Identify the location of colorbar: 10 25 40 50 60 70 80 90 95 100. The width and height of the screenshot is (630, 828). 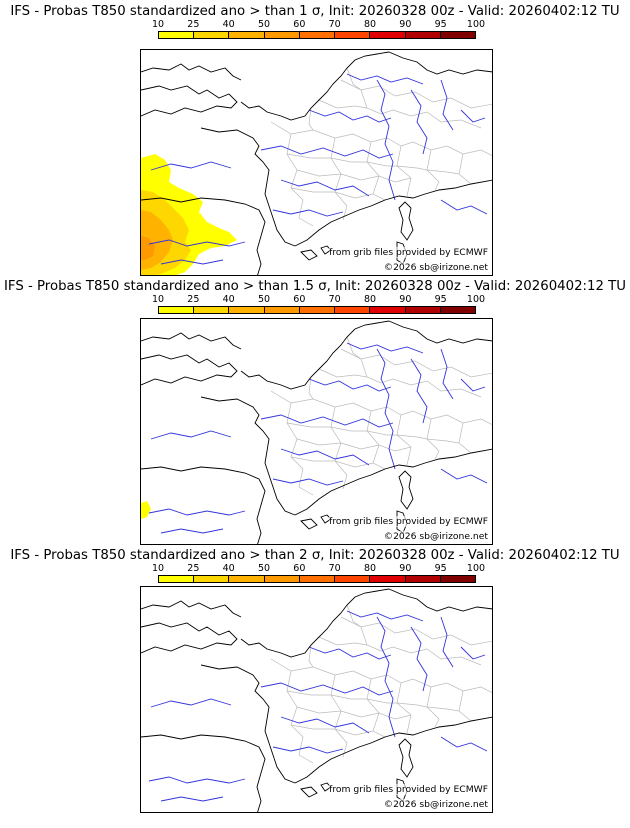
(318, 31).